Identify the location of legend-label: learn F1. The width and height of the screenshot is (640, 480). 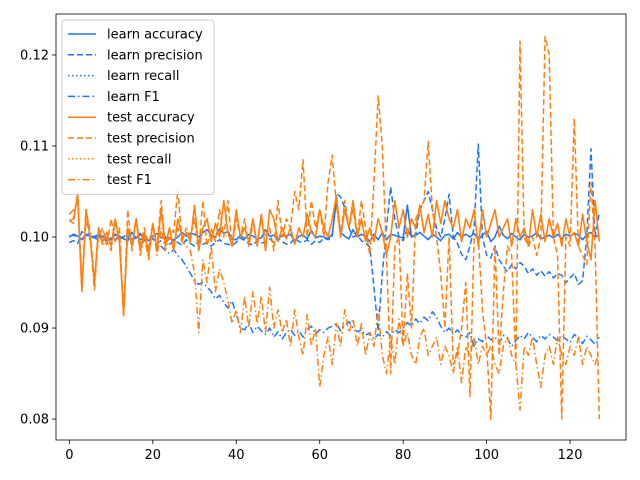
(133, 97).